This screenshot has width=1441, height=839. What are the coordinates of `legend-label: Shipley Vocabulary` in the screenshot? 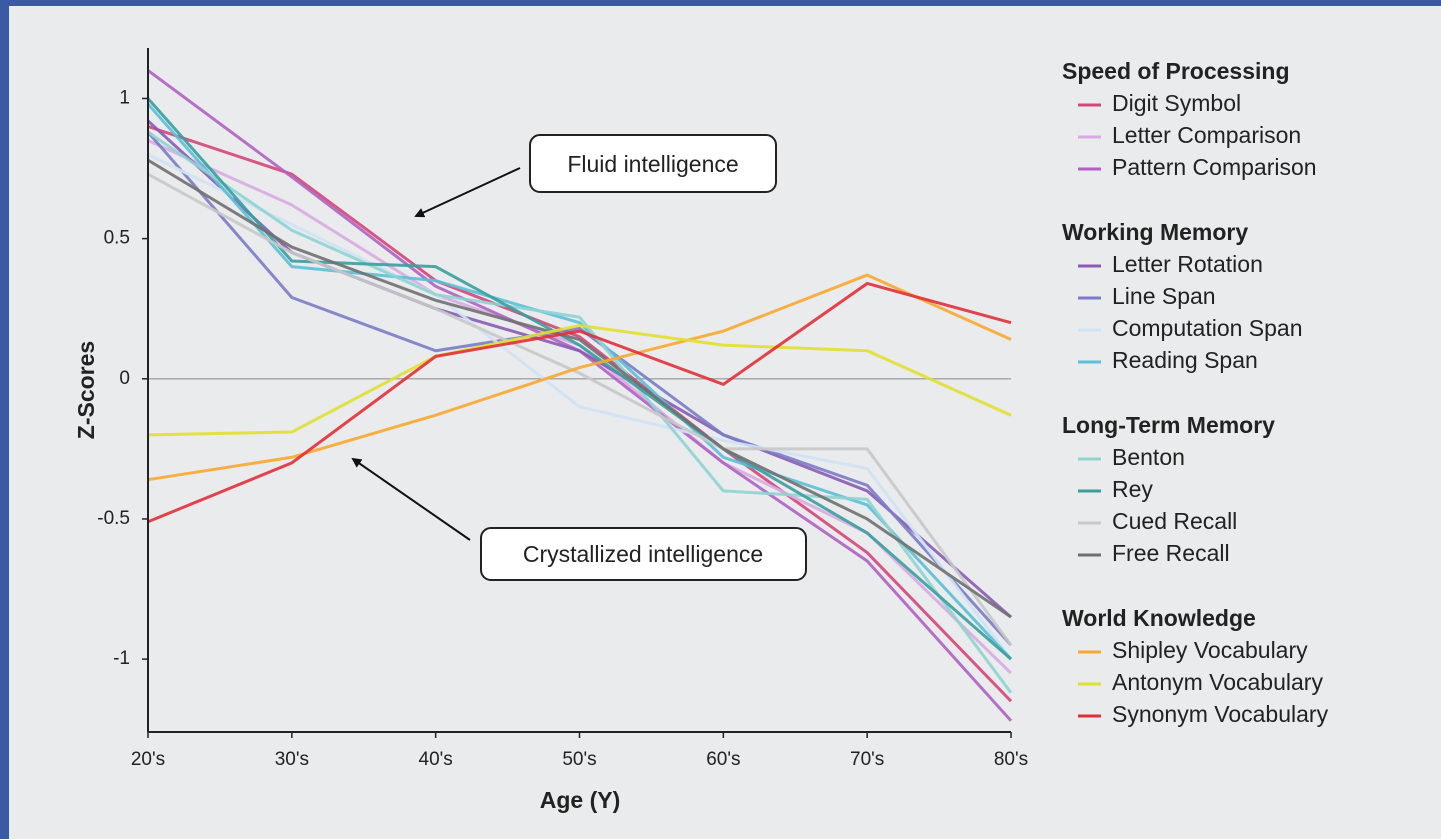 It's located at (1210, 650).